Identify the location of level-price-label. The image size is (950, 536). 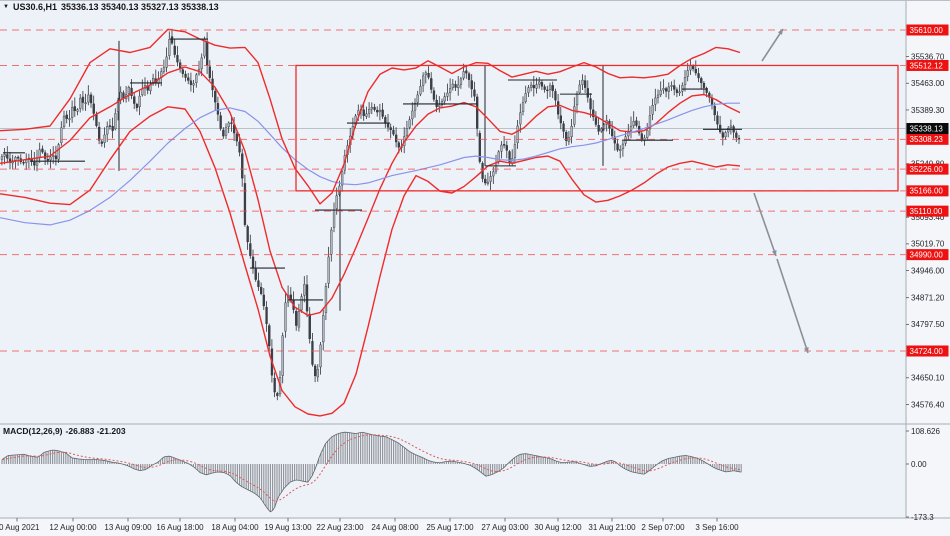
(927, 211).